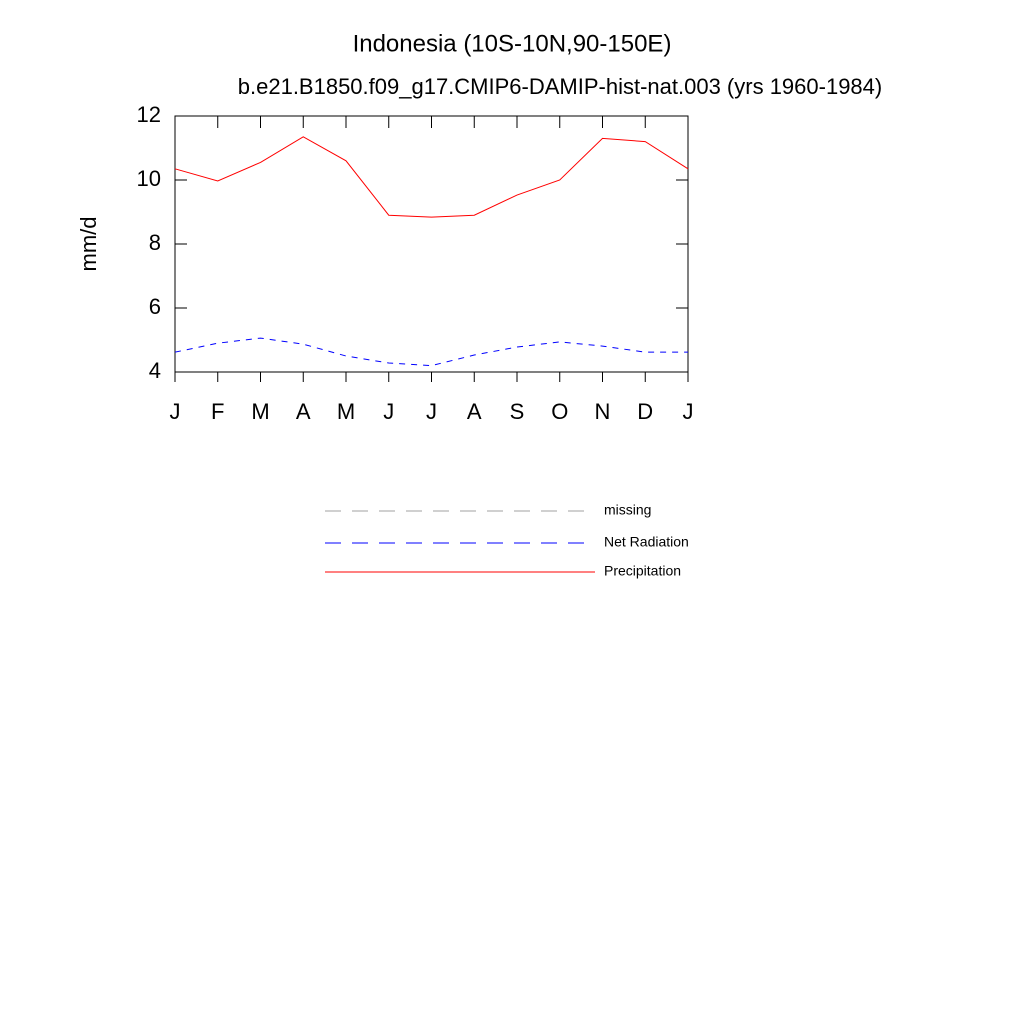 Image resolution: width=1024 pixels, height=1024 pixels. Describe the element at coordinates (642, 571) in the screenshot. I see `legend-label: Precipitation` at that location.